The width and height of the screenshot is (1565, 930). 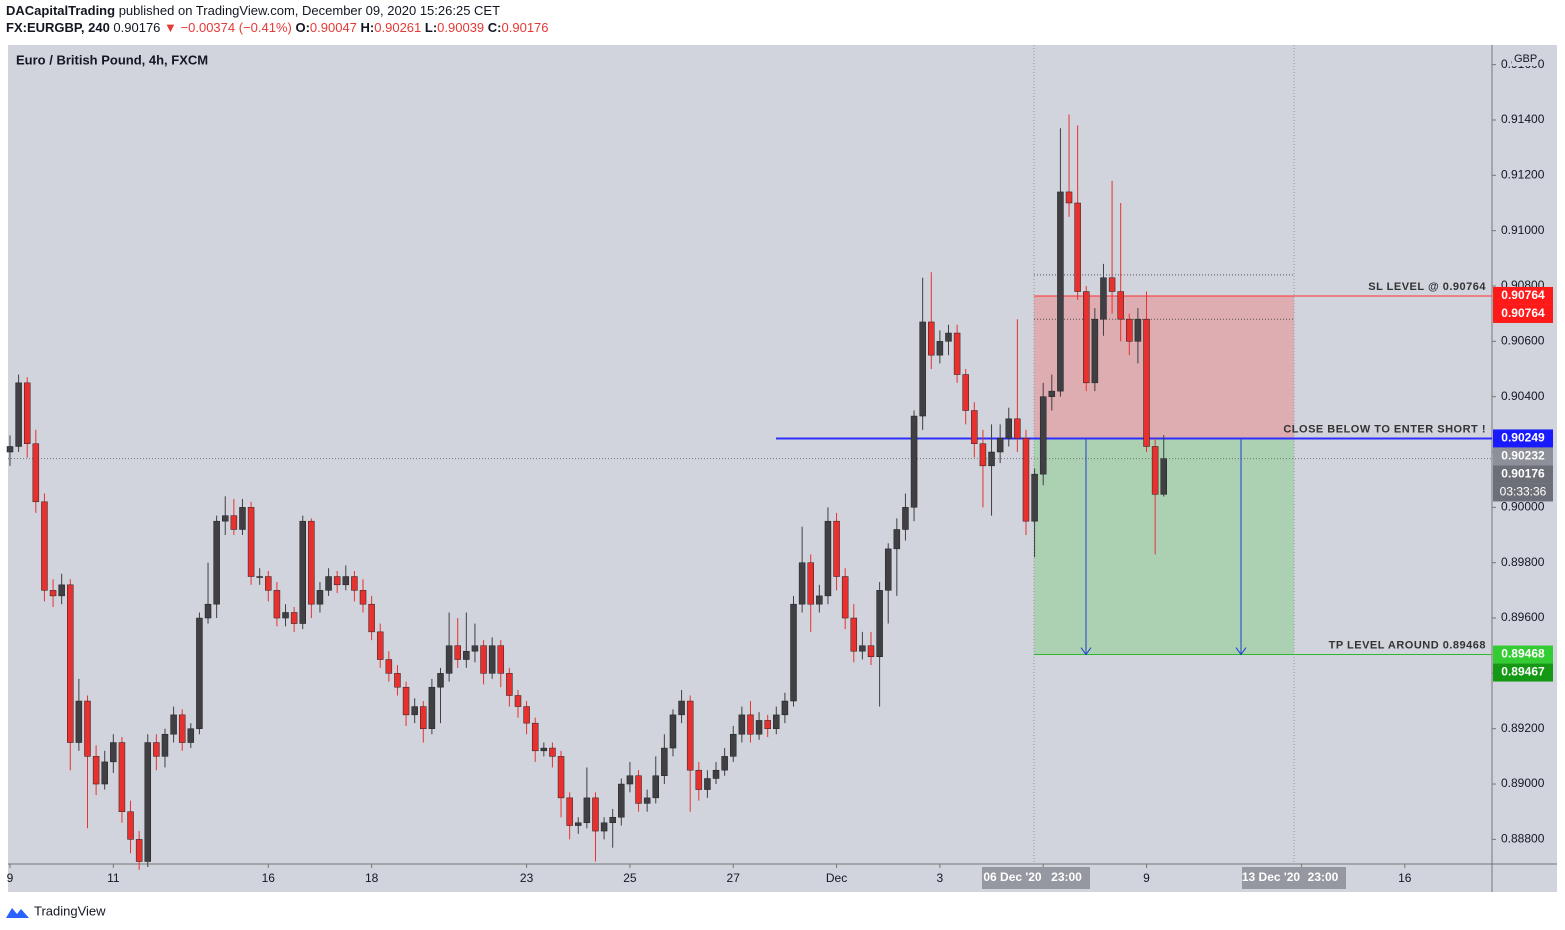 I want to click on target-arrowhead, so click(x=1241, y=651).